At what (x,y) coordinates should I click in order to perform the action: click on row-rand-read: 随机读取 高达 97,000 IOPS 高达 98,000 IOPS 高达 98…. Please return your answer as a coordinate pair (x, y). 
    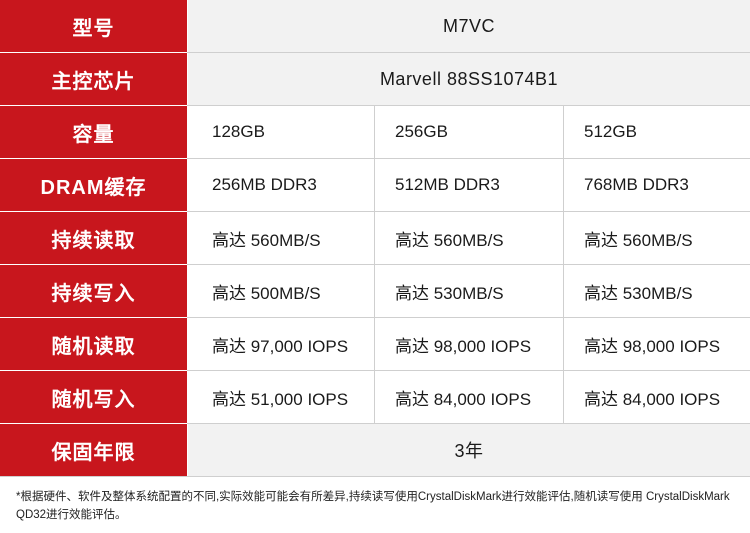
    Looking at the image, I should click on (375, 344).